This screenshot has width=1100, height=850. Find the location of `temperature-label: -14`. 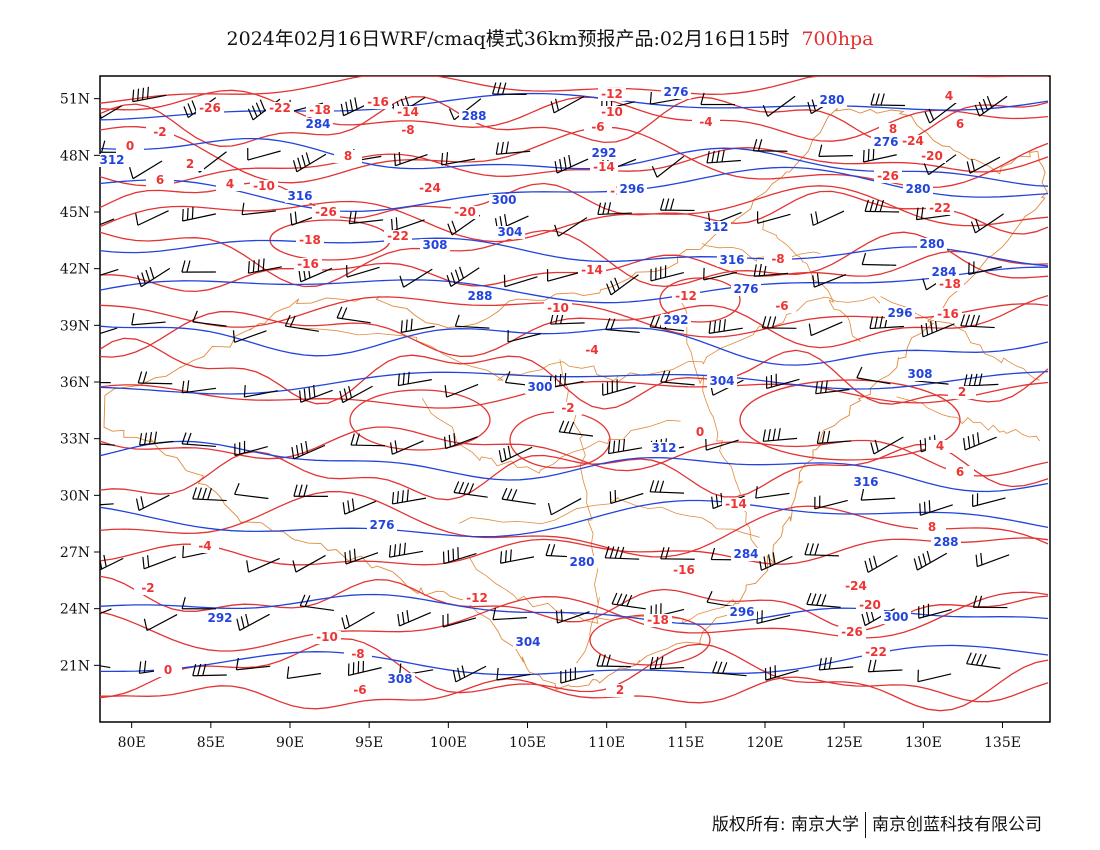

temperature-label: -14 is located at coordinates (408, 112).